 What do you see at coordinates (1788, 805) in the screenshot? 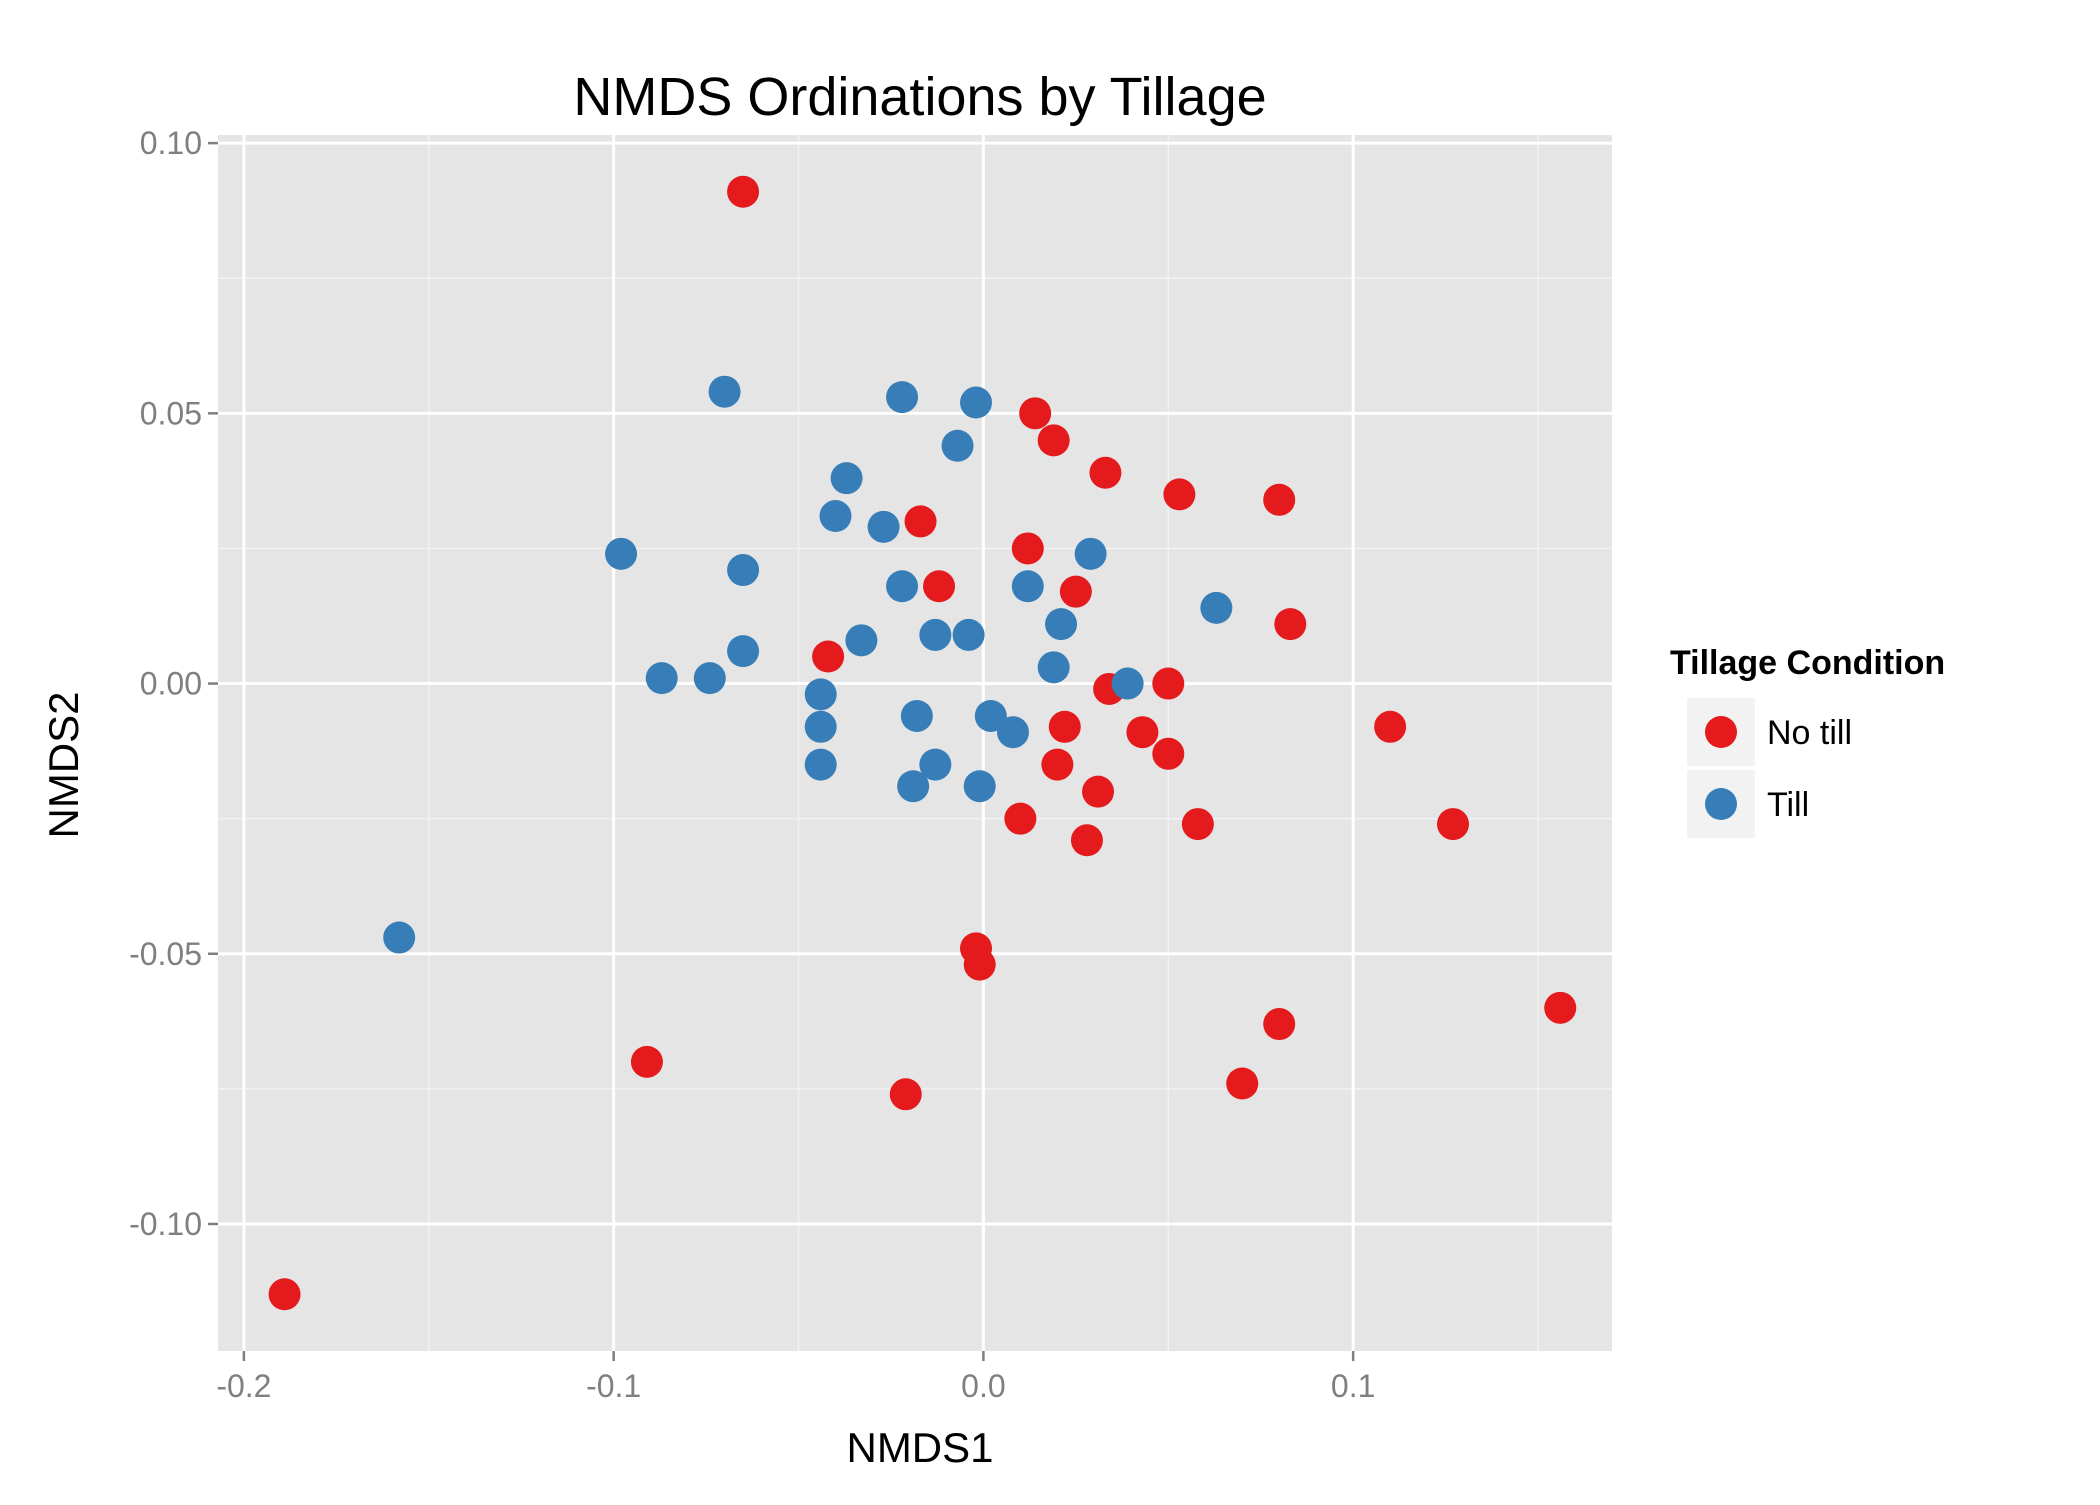
I see `legend-label-till: Till` at bounding box center [1788, 805].